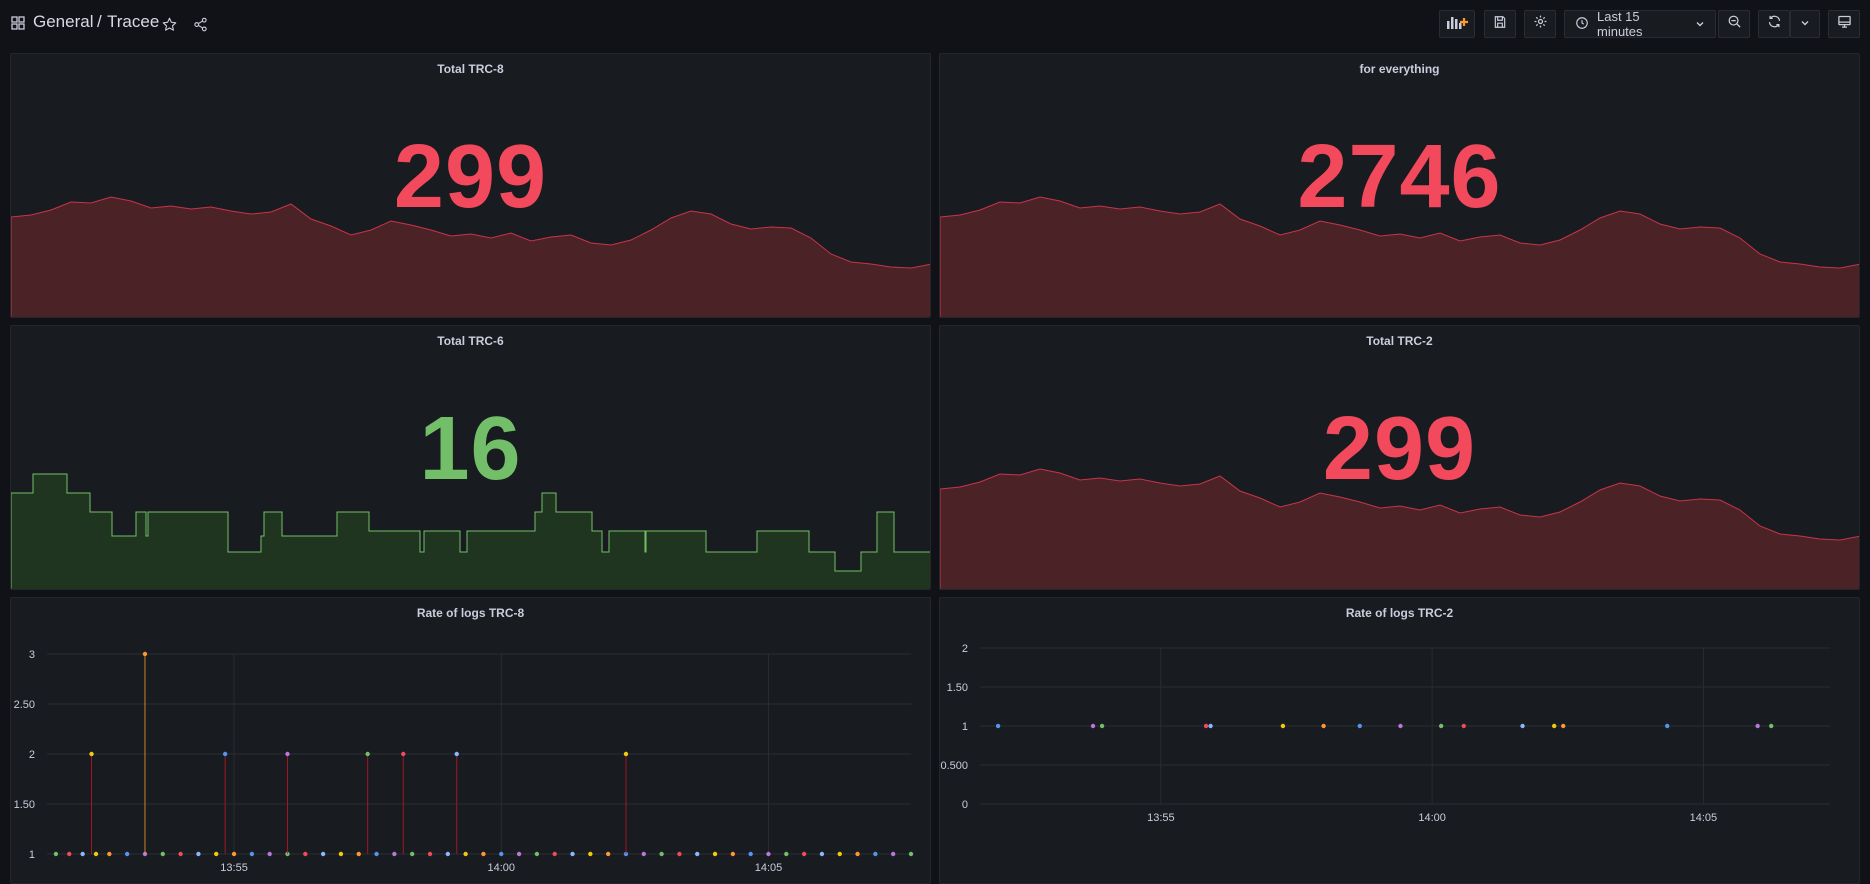 This screenshot has height=884, width=1870. What do you see at coordinates (769, 868) in the screenshot?
I see `x-tick-label: 14:05` at bounding box center [769, 868].